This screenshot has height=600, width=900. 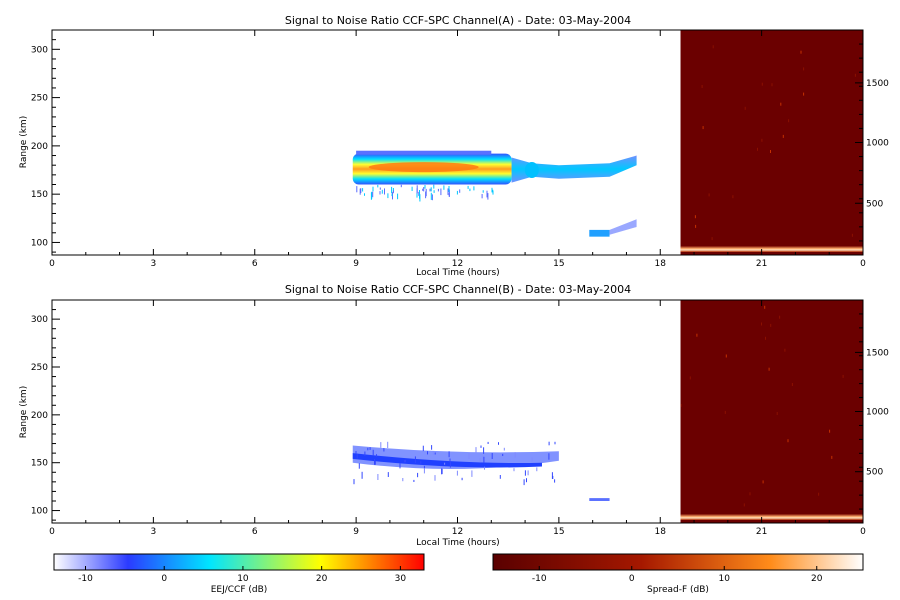 What do you see at coordinates (39, 243) in the screenshot?
I see `y-tick-label: 100` at bounding box center [39, 243].